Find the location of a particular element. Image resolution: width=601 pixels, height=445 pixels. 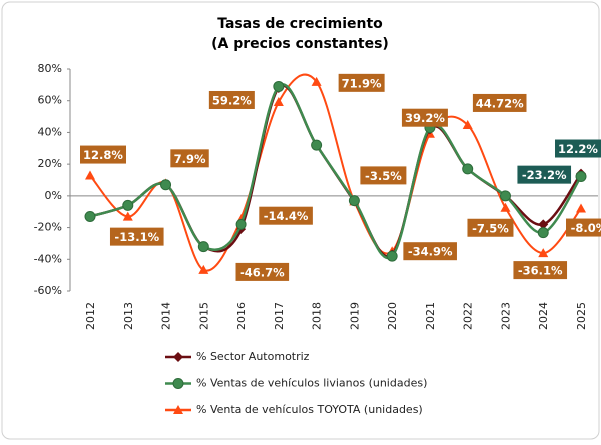

x-tick-label: 2015 is located at coordinates (203, 316).